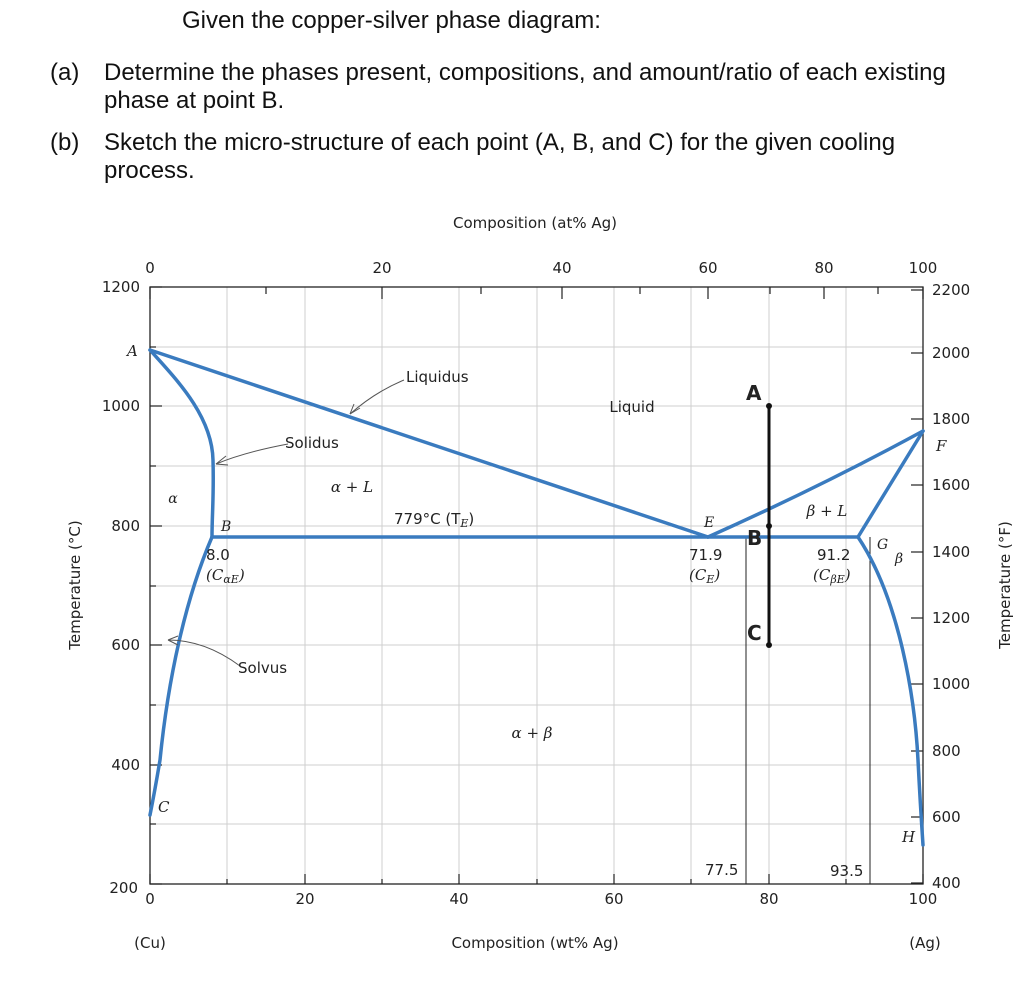 The width and height of the screenshot is (1024, 1002). Describe the element at coordinates (75, 585) in the screenshot. I see `left-axis-title: Temperature (°C)` at that location.